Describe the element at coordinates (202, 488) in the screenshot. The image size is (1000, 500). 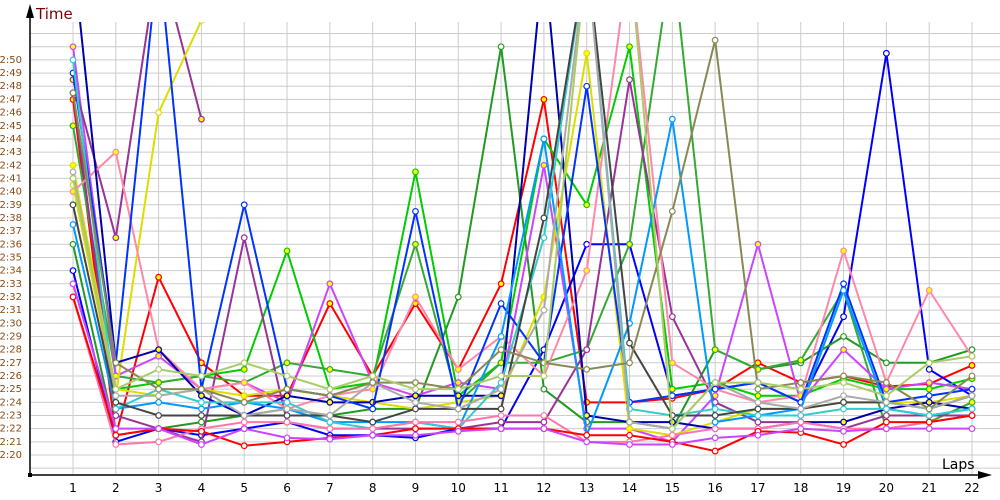
I see `x-tick-label: 4` at that location.